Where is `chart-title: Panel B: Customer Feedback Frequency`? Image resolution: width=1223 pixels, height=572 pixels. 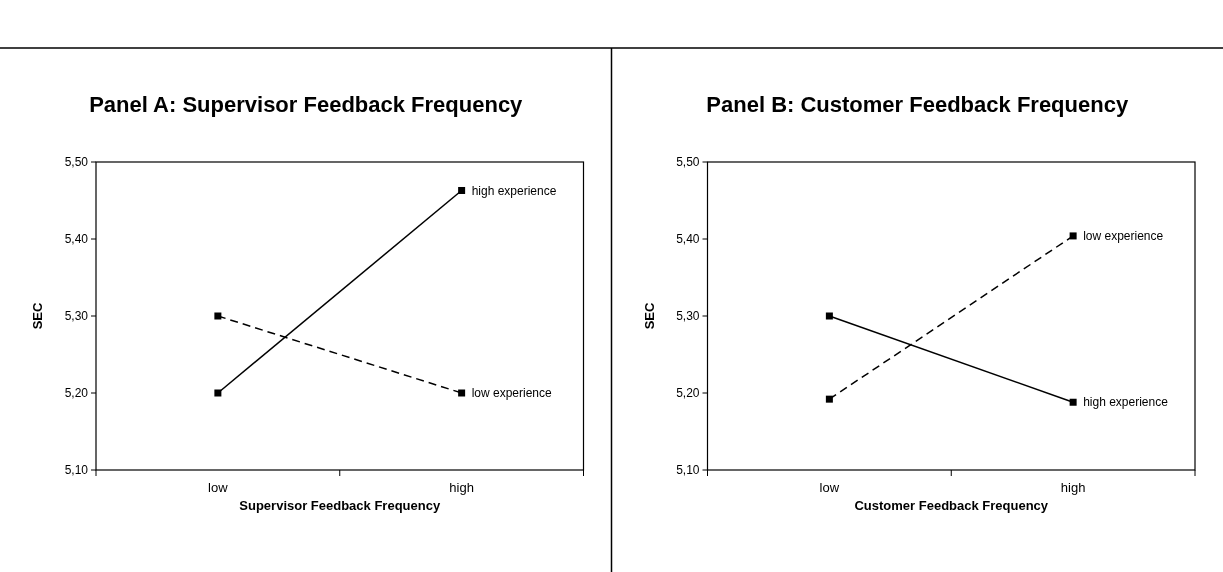 chart-title: Panel B: Customer Feedback Frequency is located at coordinates (917, 104).